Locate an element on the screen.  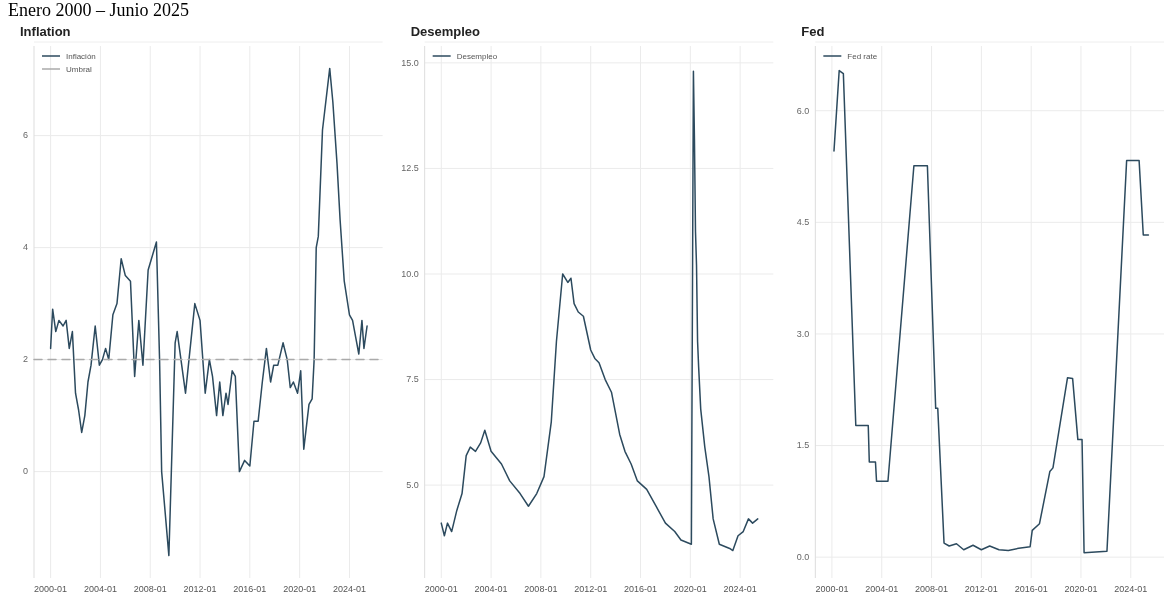
legend-label: Desempleo is located at coordinates (477, 56).